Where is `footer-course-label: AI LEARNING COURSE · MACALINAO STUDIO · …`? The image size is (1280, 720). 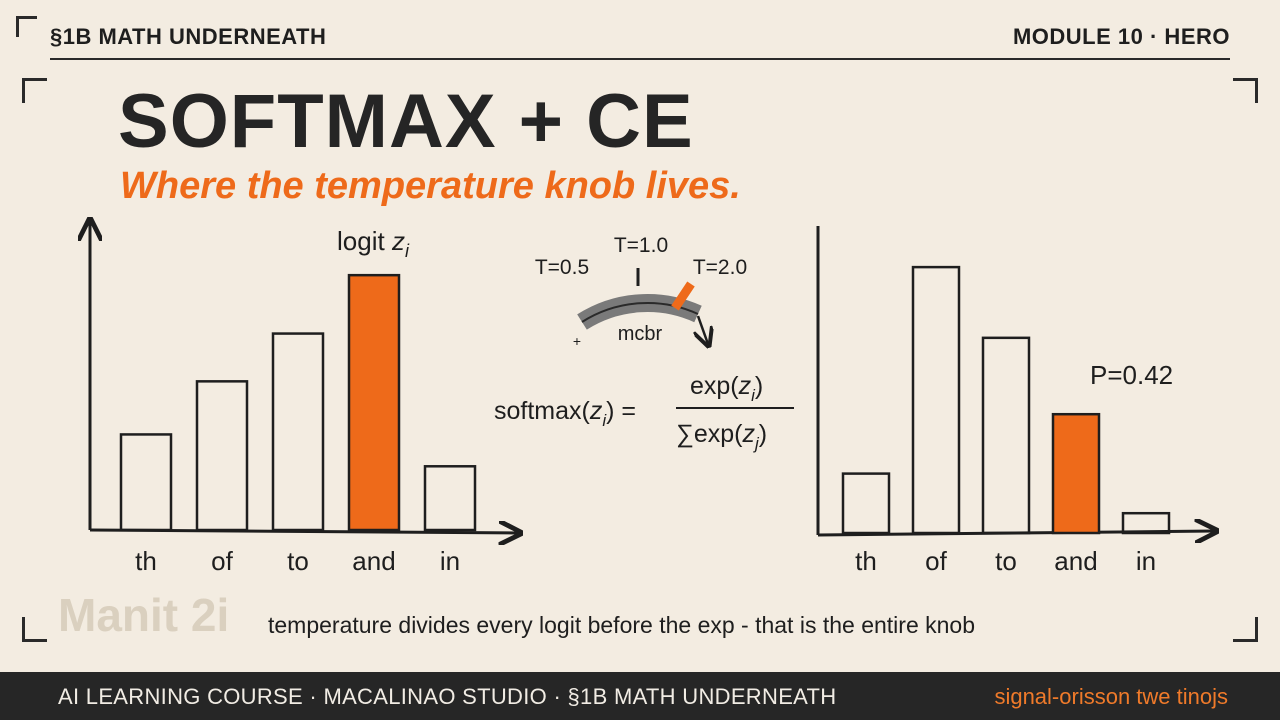
footer-course-label: AI LEARNING COURSE · MACALINAO STUDIO · … is located at coordinates (447, 696).